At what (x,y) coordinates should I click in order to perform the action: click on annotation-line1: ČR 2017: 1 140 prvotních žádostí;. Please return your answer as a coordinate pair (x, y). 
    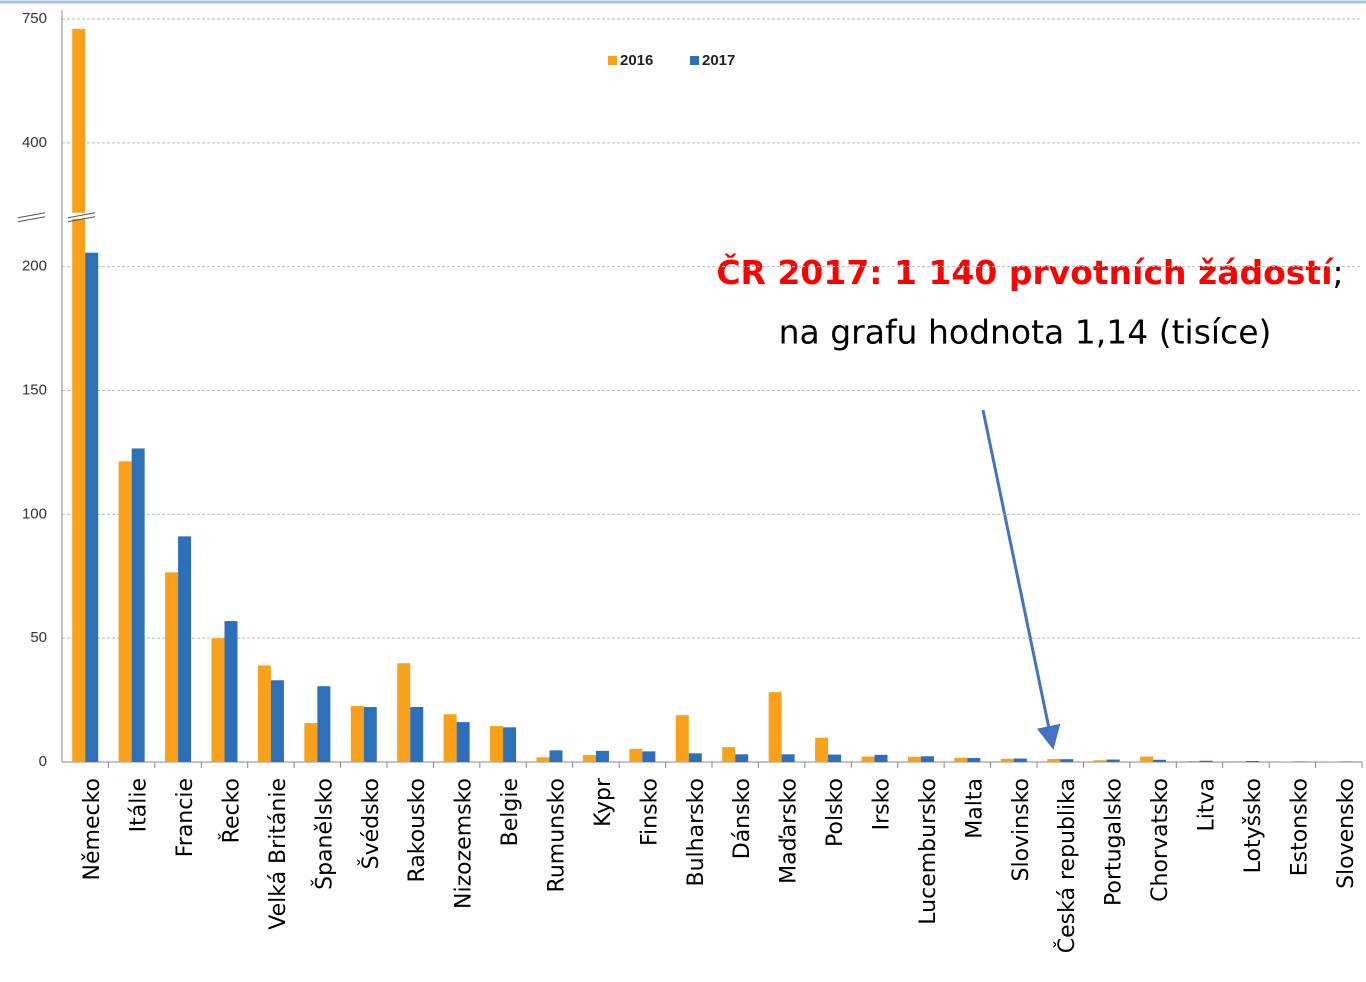
    Looking at the image, I should click on (1029, 272).